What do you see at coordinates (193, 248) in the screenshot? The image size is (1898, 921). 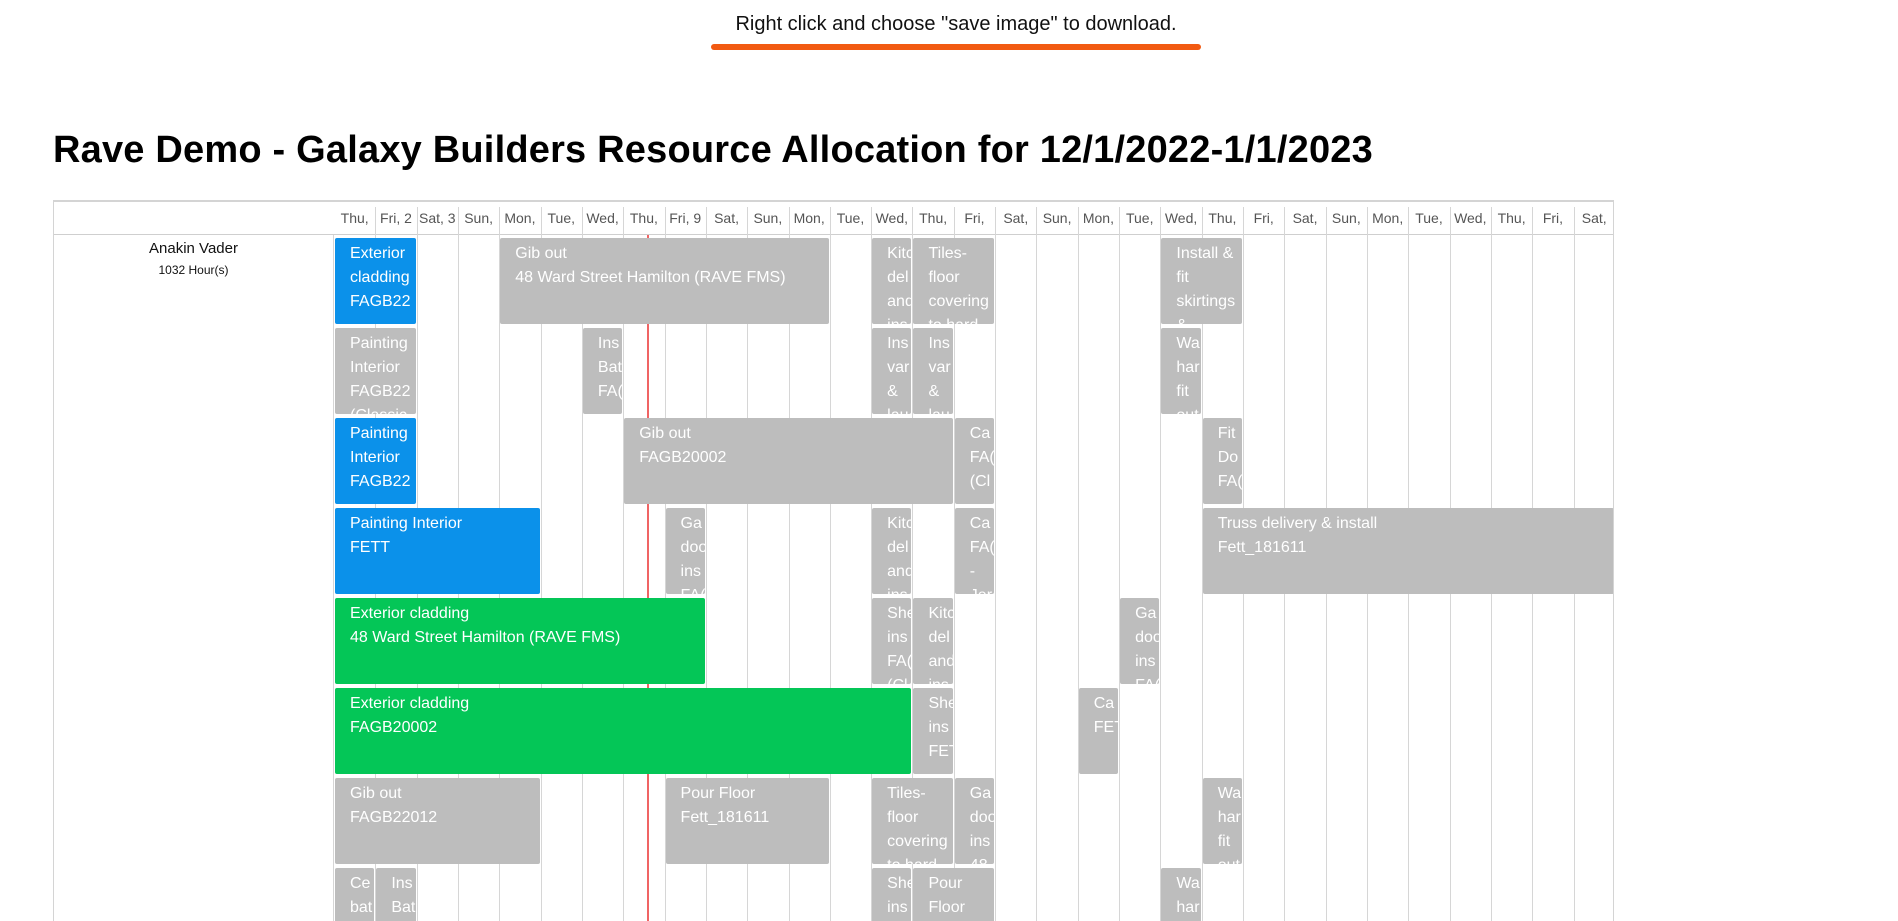 I see `resource-name: Anakin Vader` at bounding box center [193, 248].